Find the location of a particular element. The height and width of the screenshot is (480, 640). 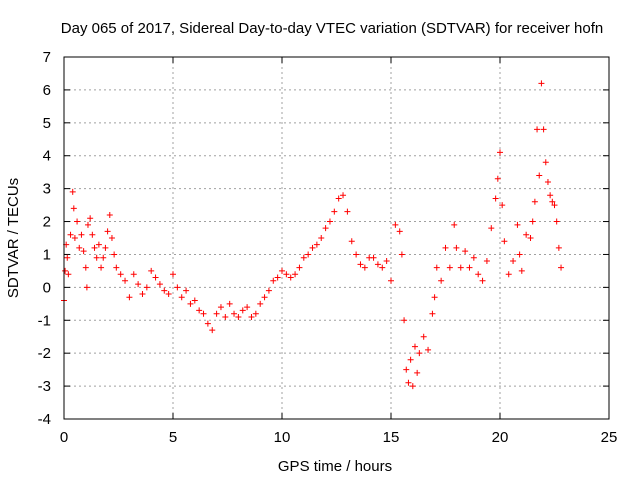

y-tick-label: -3 is located at coordinates (44, 386).